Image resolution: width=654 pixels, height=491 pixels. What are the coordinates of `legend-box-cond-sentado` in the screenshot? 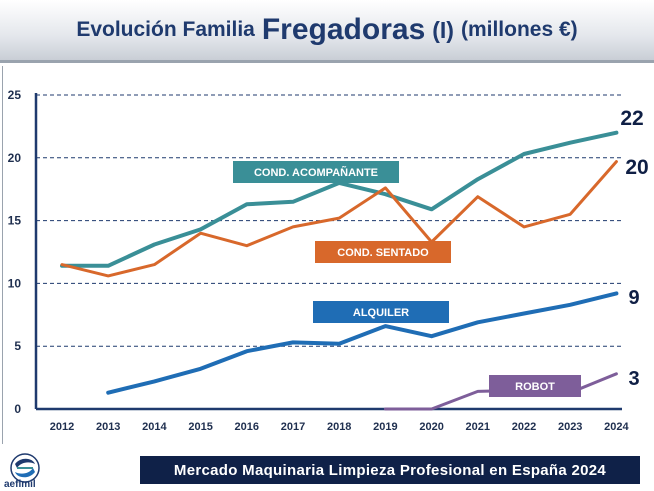 It's located at (383, 252).